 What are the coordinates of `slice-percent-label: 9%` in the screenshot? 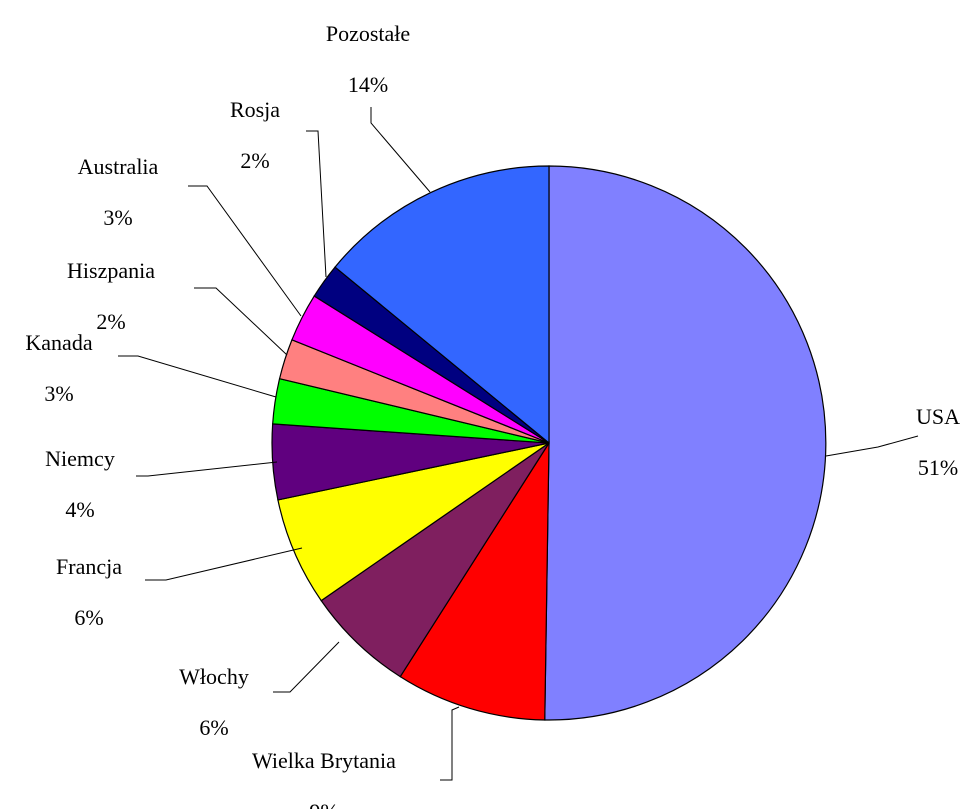 It's located at (323, 804).